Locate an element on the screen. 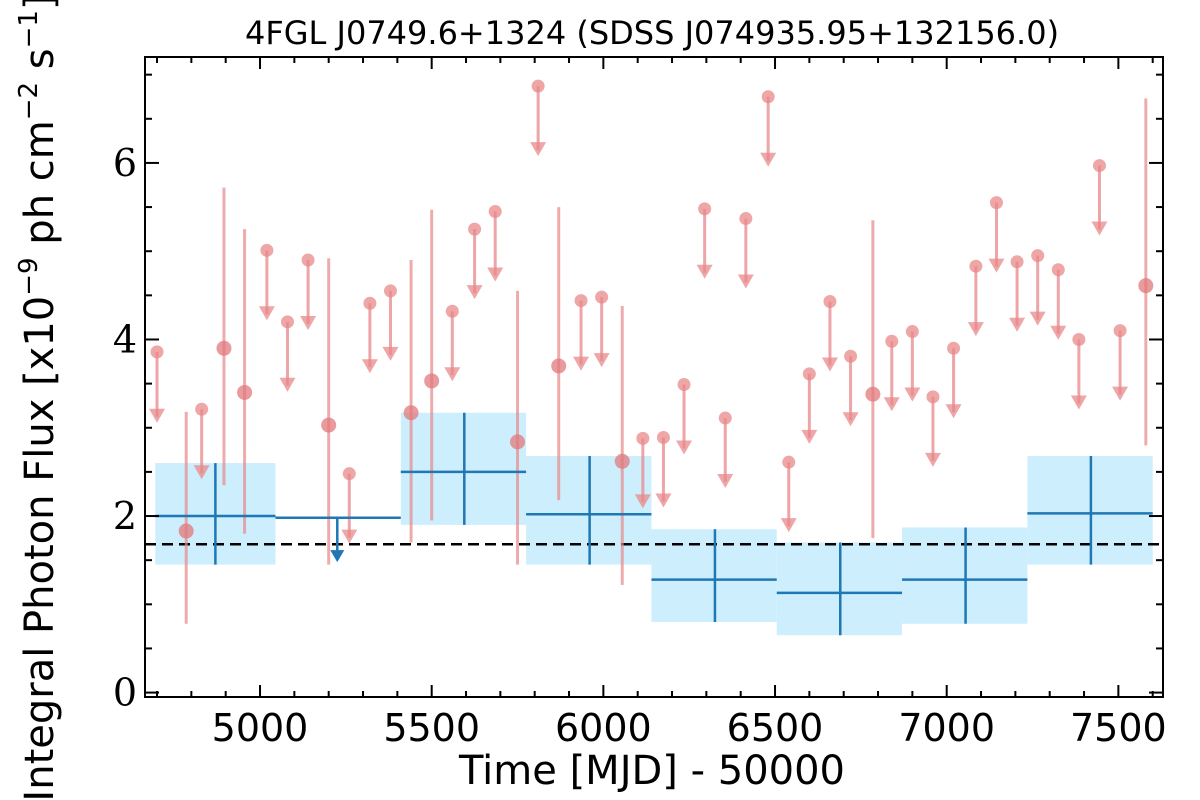  x-axis-label: Time [MJD] - 50000 is located at coordinates (651, 771).